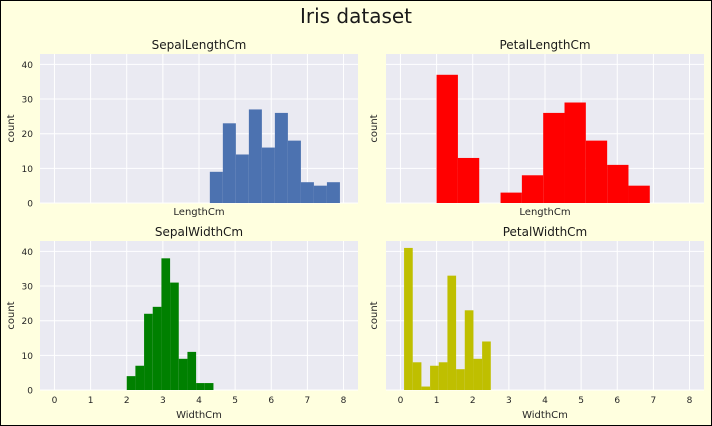 The image size is (712, 426). I want to click on subplot-title: PetalWidthCm, so click(545, 232).